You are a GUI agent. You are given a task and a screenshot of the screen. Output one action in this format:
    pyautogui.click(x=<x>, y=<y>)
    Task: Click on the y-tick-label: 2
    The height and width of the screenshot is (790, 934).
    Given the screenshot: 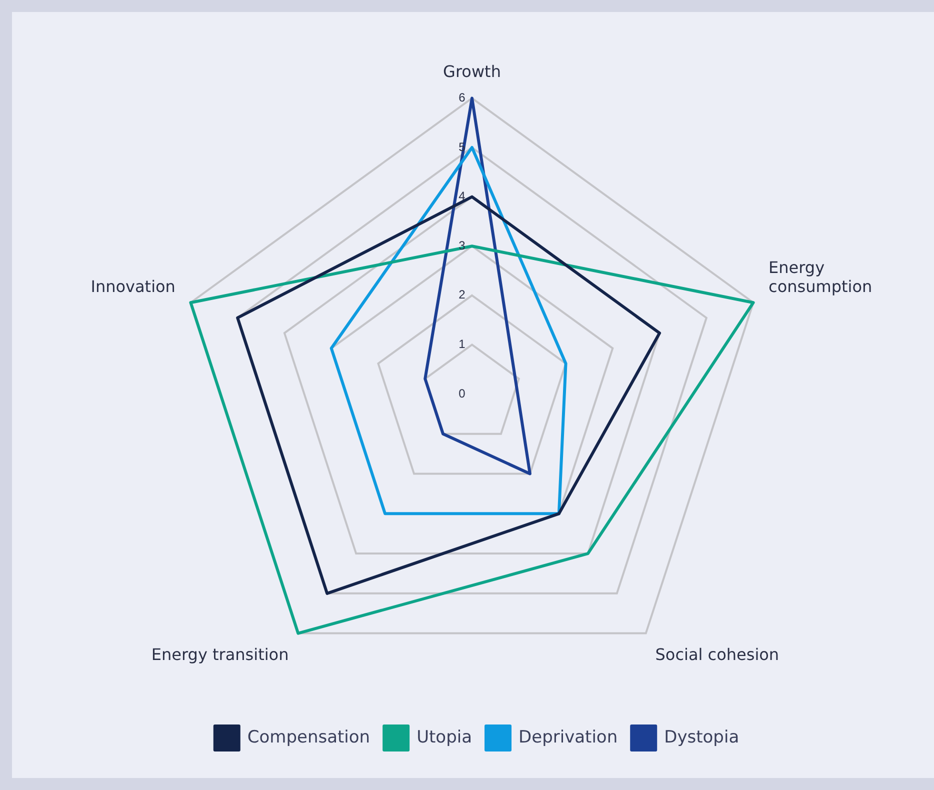 What is the action you would take?
    pyautogui.click(x=472, y=295)
    